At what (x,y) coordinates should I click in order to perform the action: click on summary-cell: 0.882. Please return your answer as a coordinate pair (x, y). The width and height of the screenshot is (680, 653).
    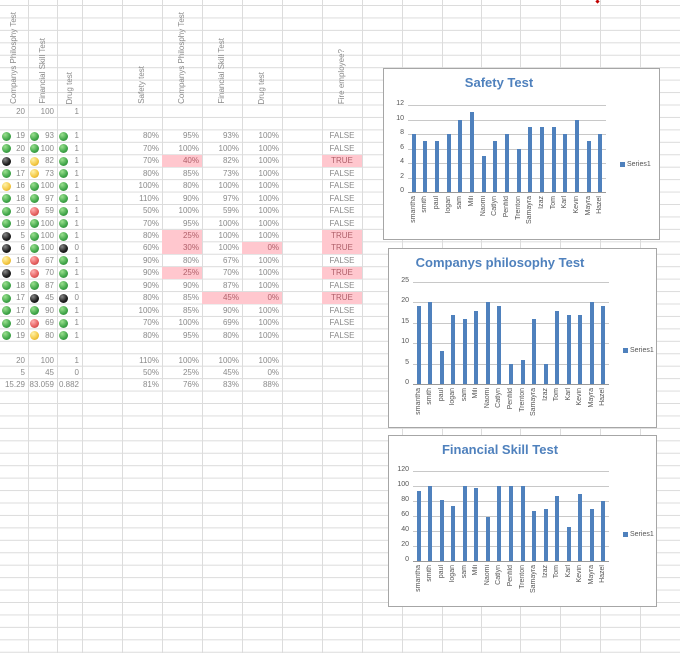
    Looking at the image, I should click on (68, 385).